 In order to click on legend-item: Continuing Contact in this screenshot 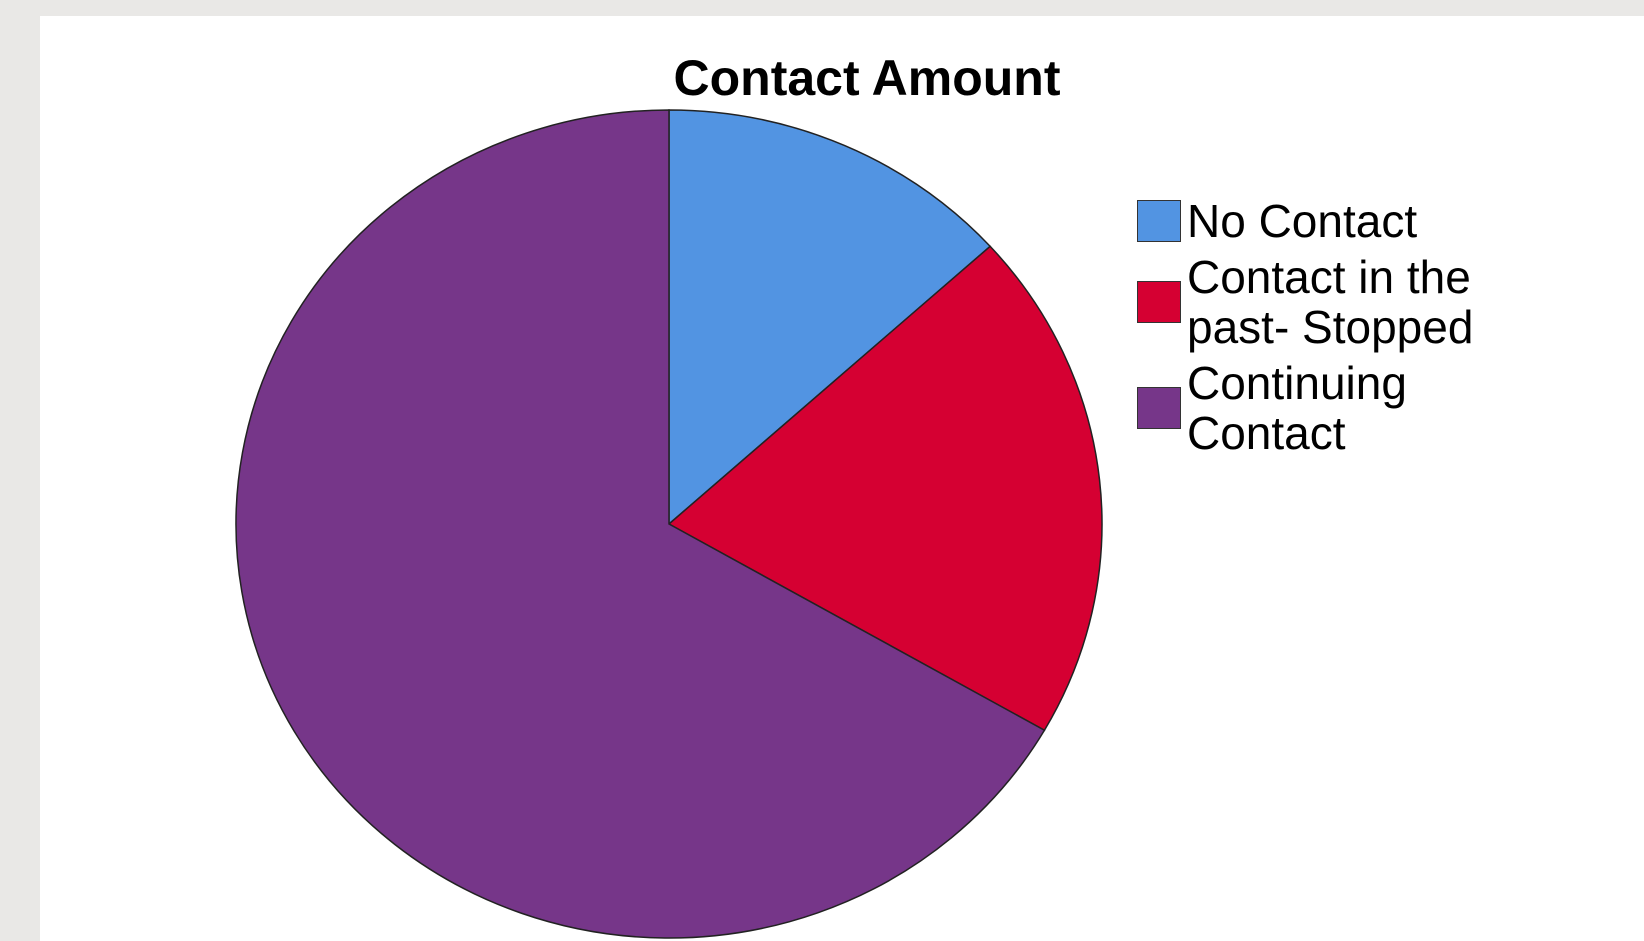, I will do `click(1317, 408)`.